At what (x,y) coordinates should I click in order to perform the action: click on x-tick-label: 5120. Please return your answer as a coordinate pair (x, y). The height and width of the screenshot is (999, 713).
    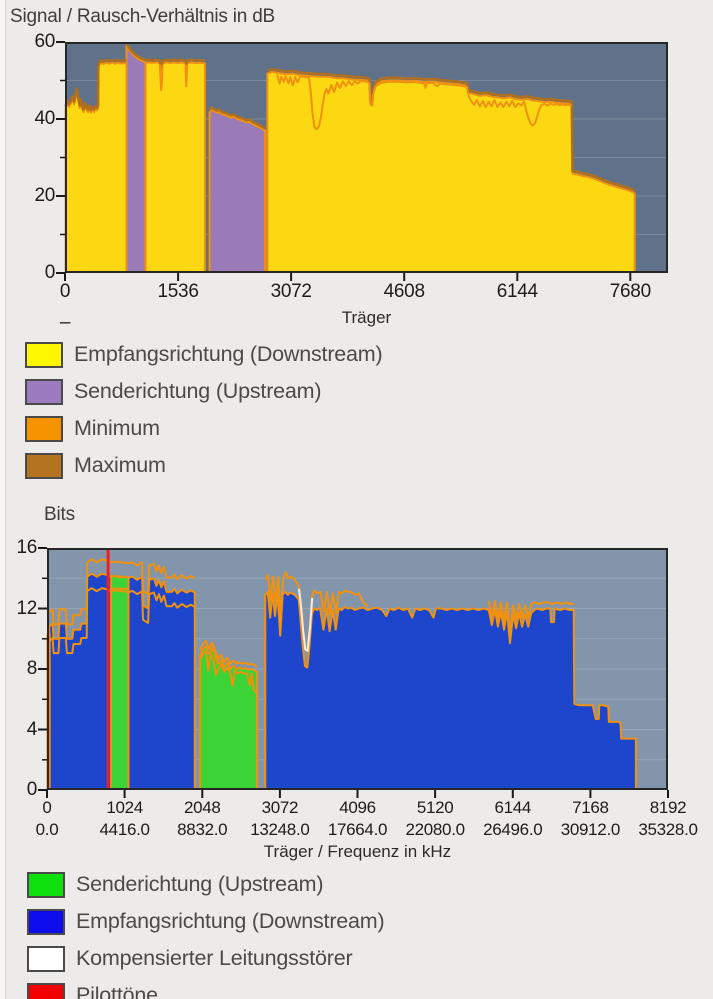
    Looking at the image, I should click on (435, 807).